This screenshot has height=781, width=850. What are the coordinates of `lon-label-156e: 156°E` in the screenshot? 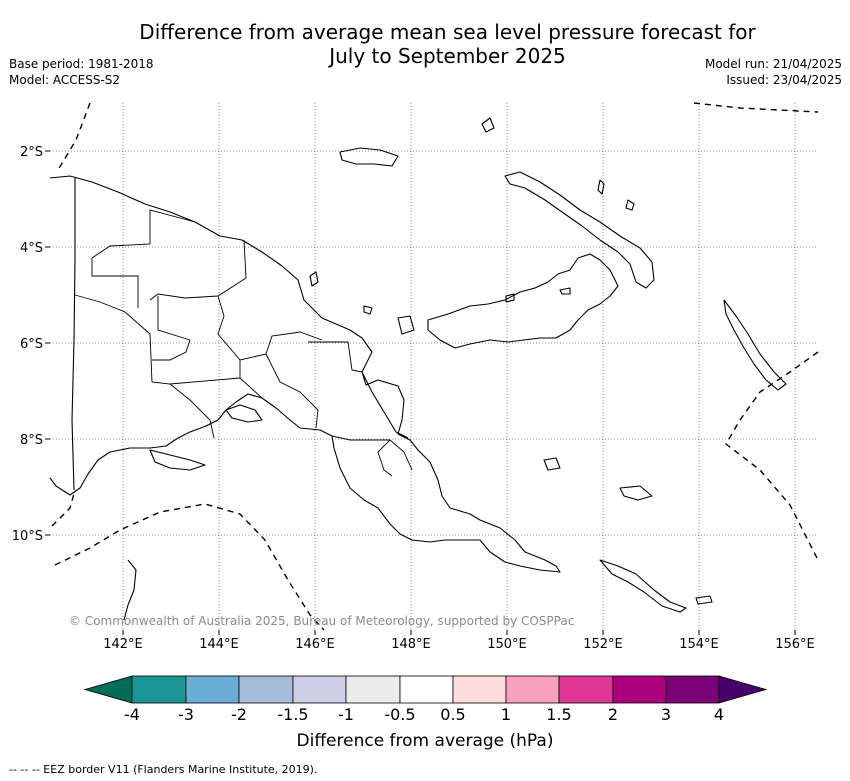 It's located at (795, 644).